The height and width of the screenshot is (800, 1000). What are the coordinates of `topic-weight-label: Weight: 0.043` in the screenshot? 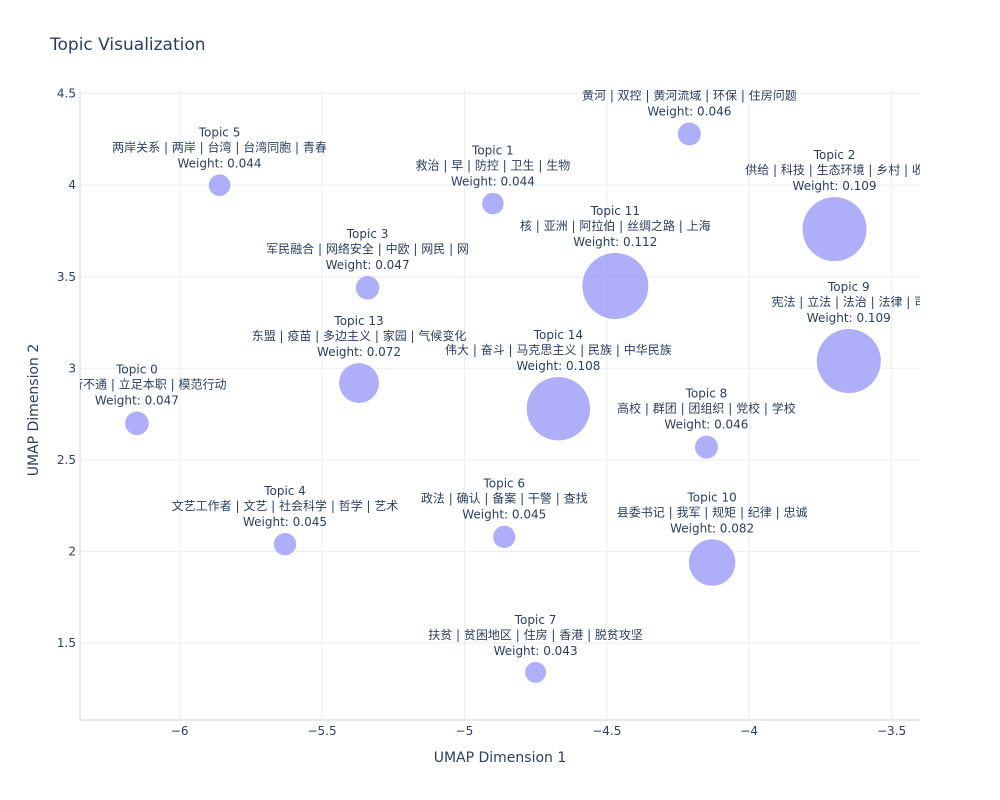 It's located at (536, 651).